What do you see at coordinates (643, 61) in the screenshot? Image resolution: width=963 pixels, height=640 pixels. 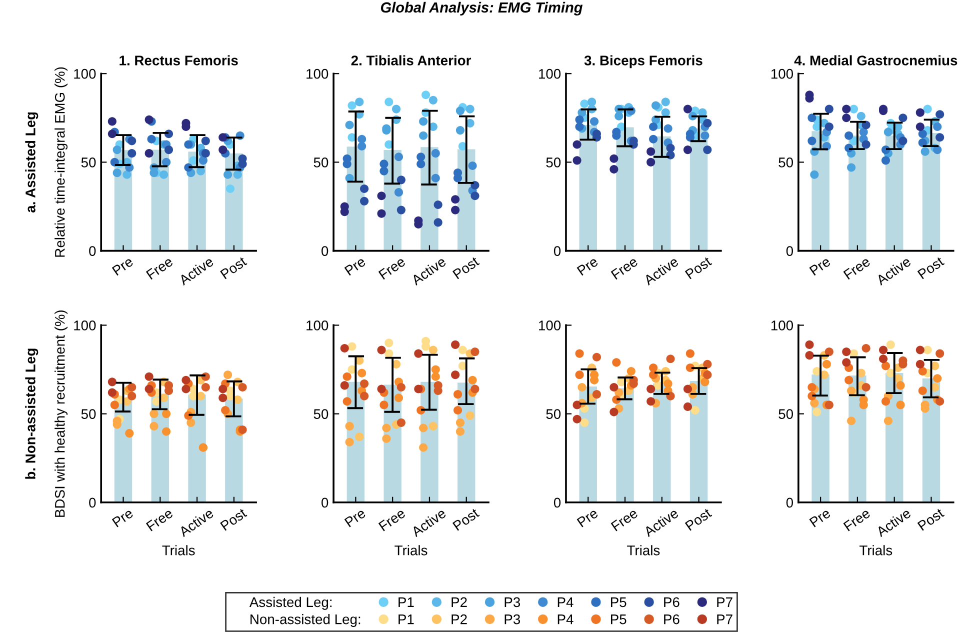 I see `chart-title: 3. Biceps Femoris` at bounding box center [643, 61].